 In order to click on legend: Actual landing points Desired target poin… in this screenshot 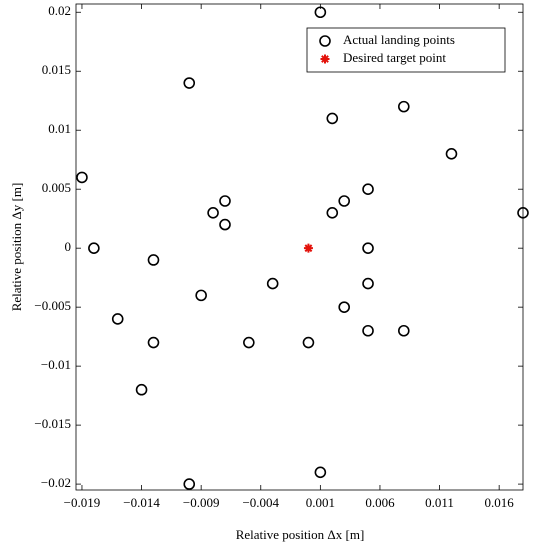, I will do `click(406, 50)`.